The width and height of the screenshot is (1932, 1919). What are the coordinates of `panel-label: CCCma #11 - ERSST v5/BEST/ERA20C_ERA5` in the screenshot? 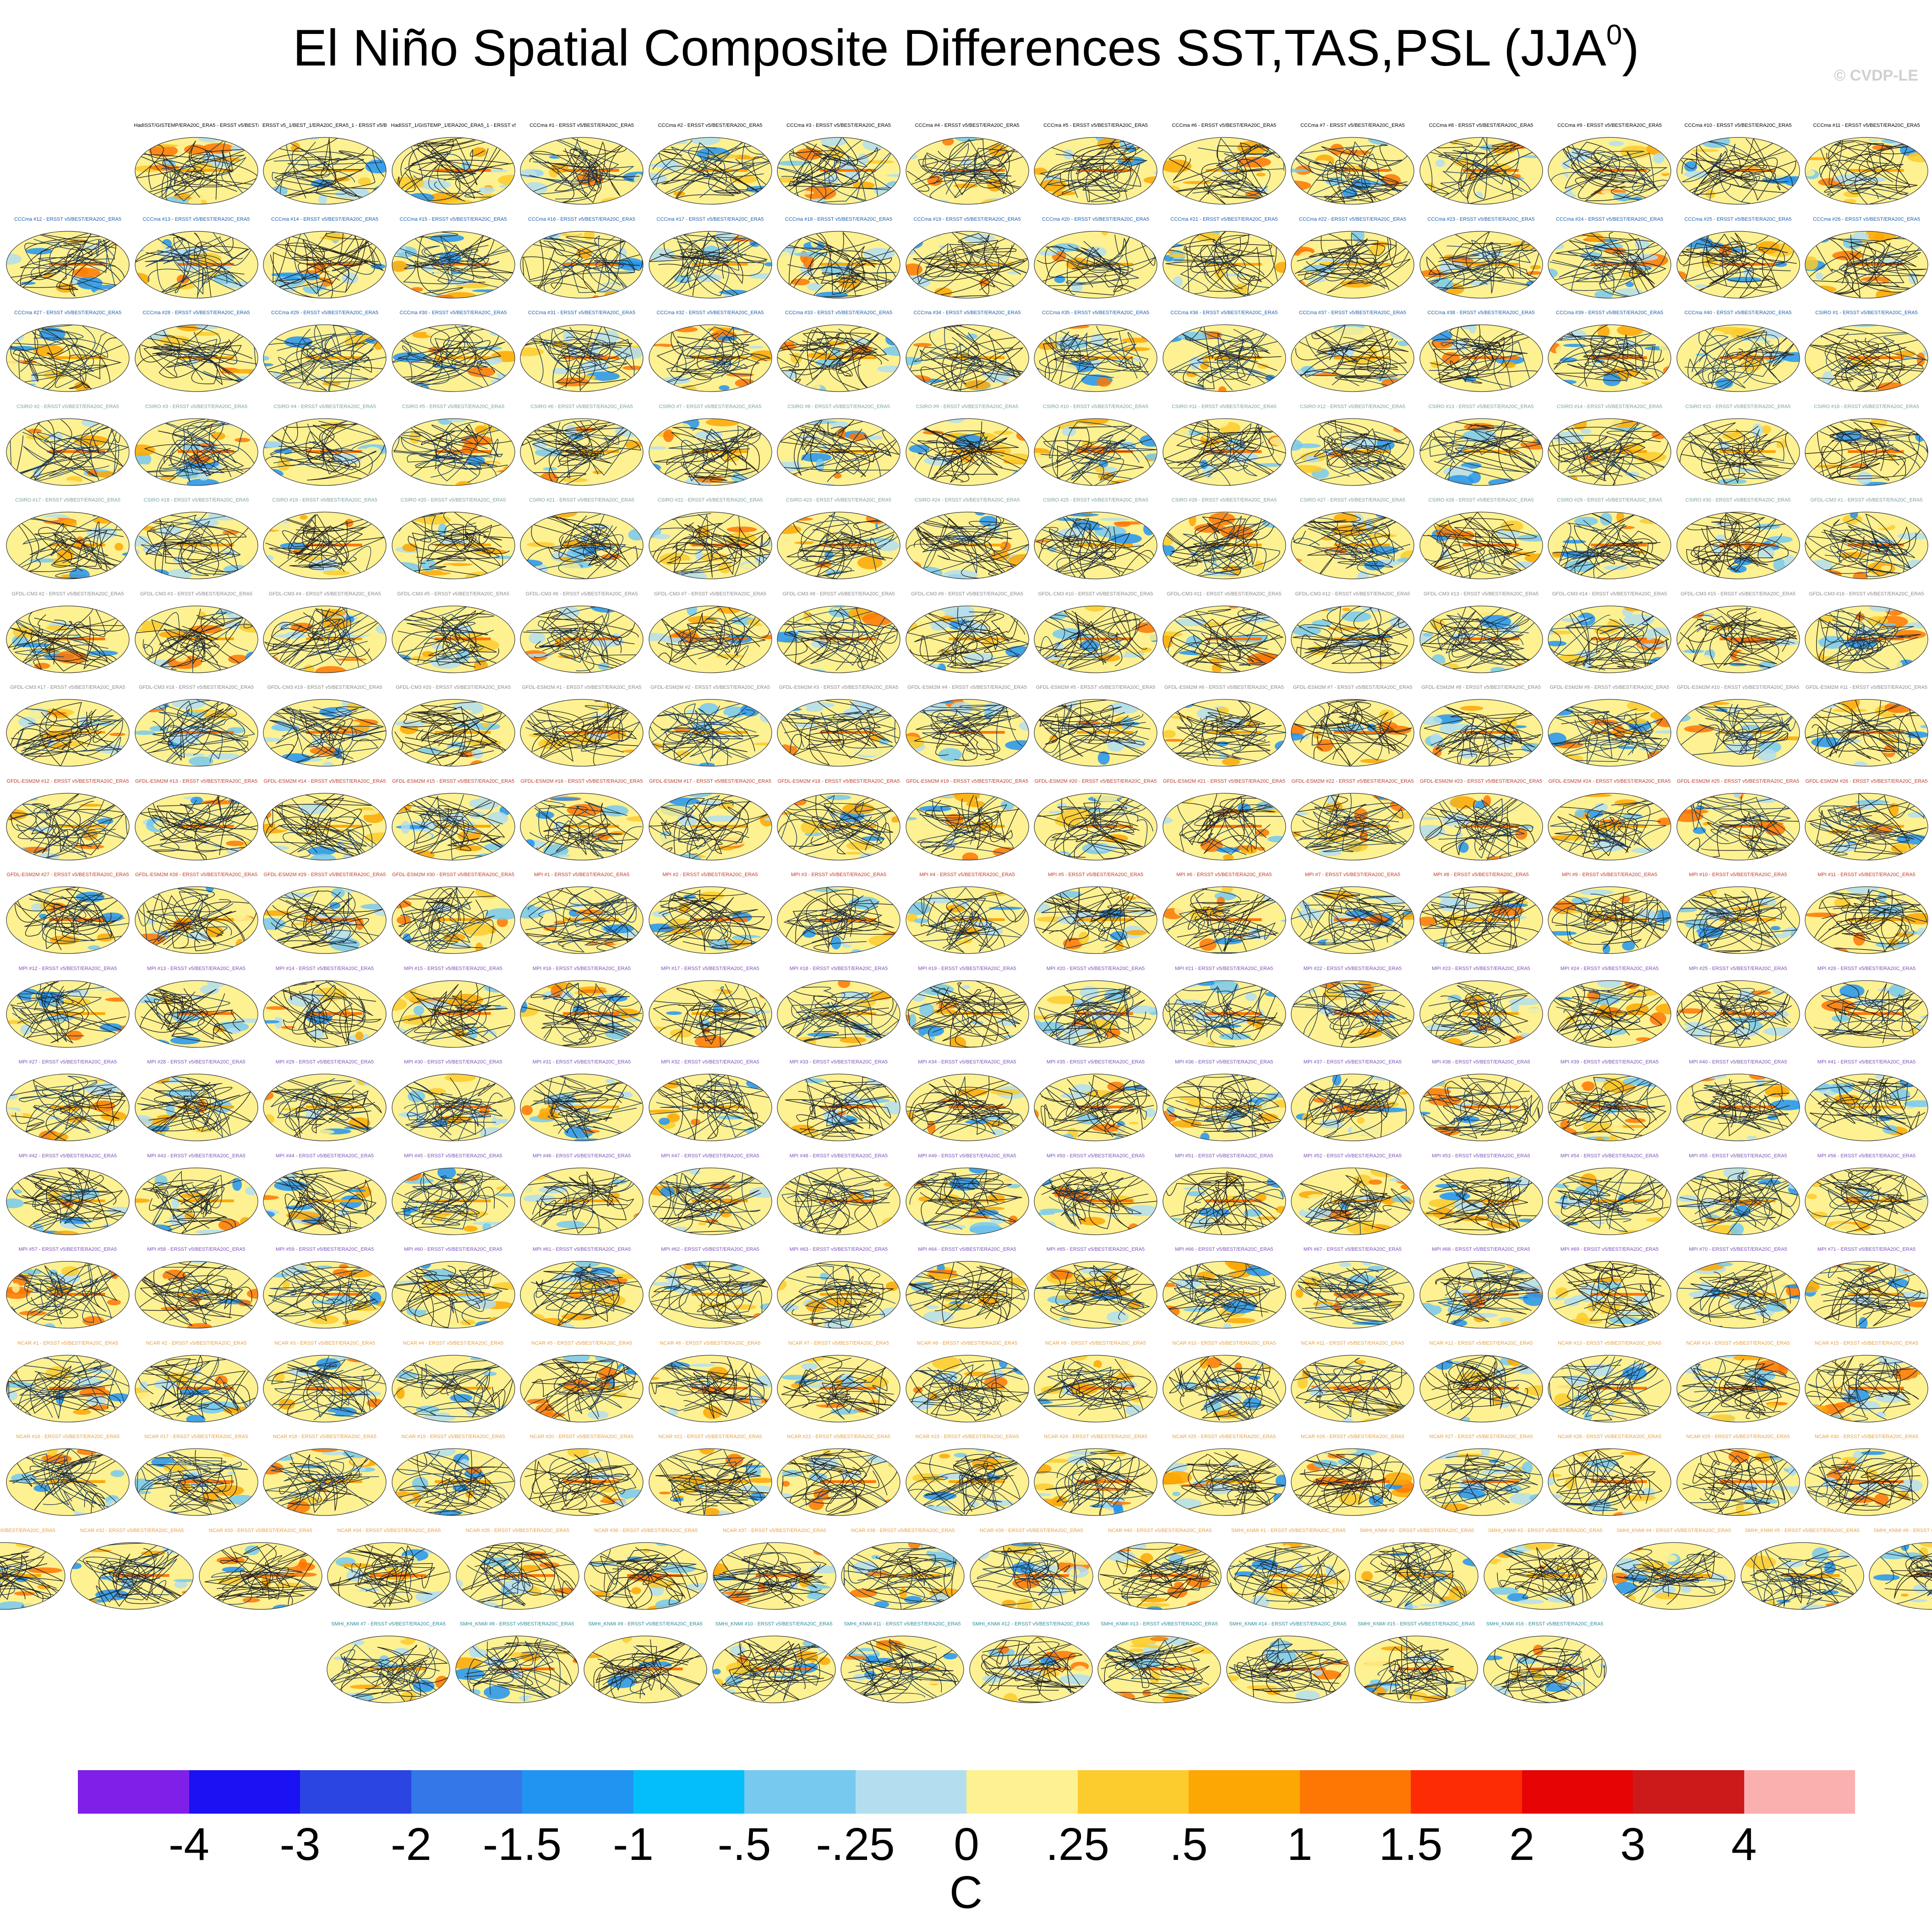 It's located at (1867, 126).